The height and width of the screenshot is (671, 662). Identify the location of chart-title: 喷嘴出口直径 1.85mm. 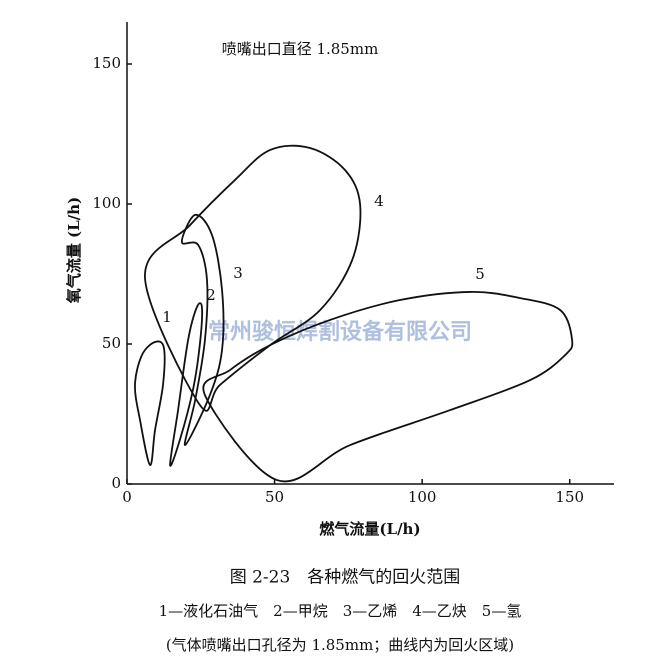
(300, 49).